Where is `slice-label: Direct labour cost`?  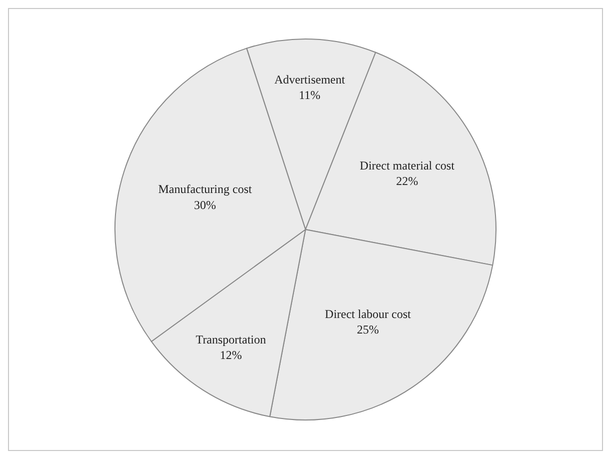 slice-label: Direct labour cost is located at coordinates (368, 313).